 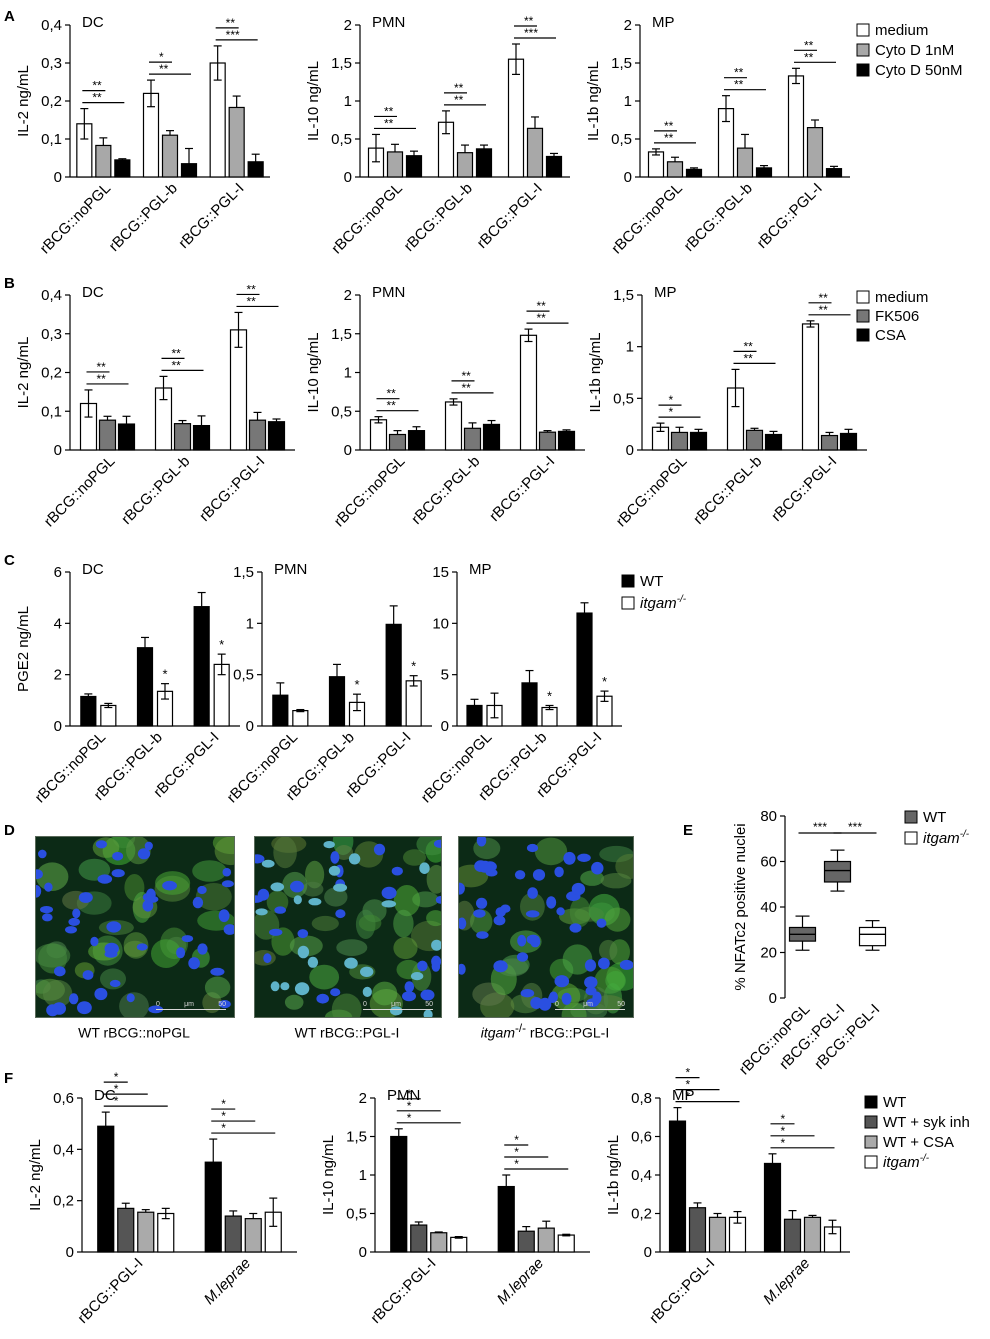 I want to click on x-tick-label: rBCG::PGL-I, so click(x=403, y=1291).